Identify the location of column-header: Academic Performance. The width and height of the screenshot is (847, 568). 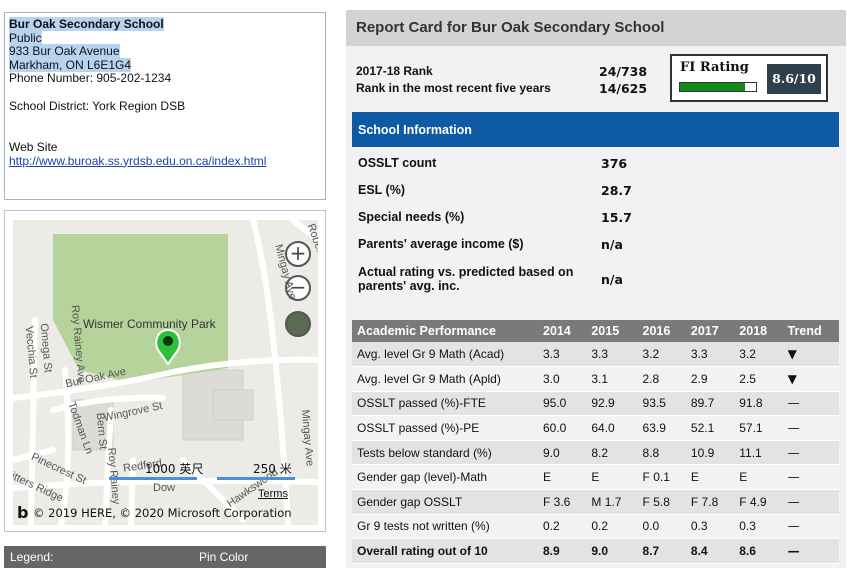
(445, 331).